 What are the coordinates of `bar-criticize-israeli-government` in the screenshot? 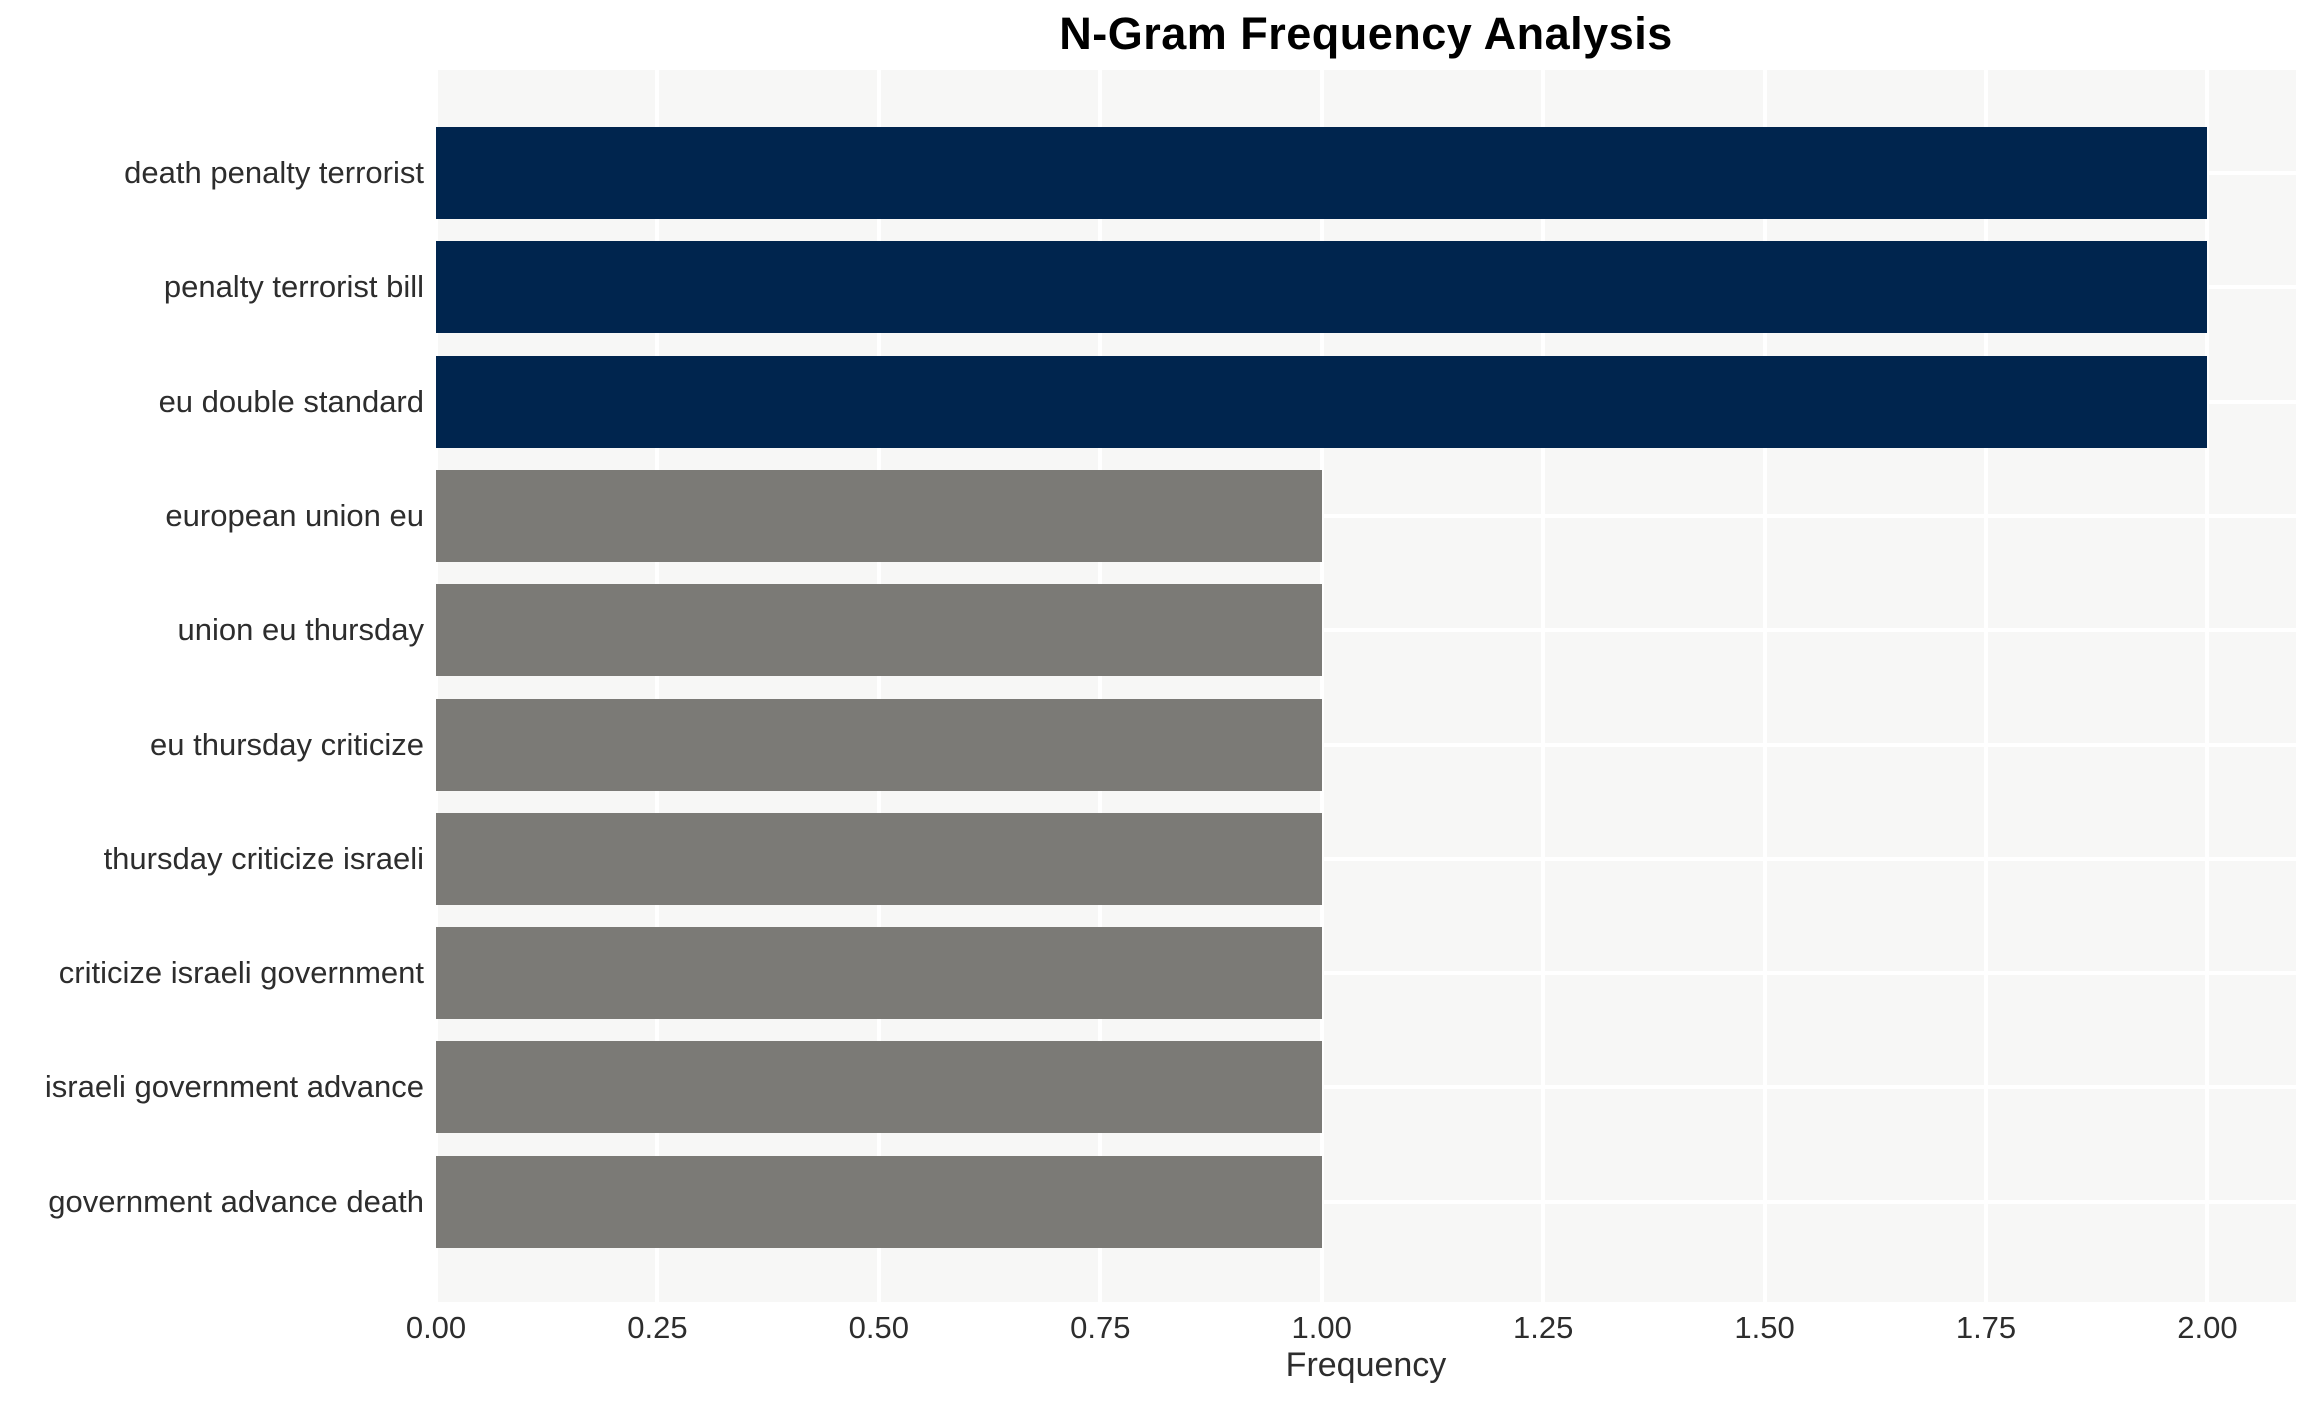 It's located at (879, 973).